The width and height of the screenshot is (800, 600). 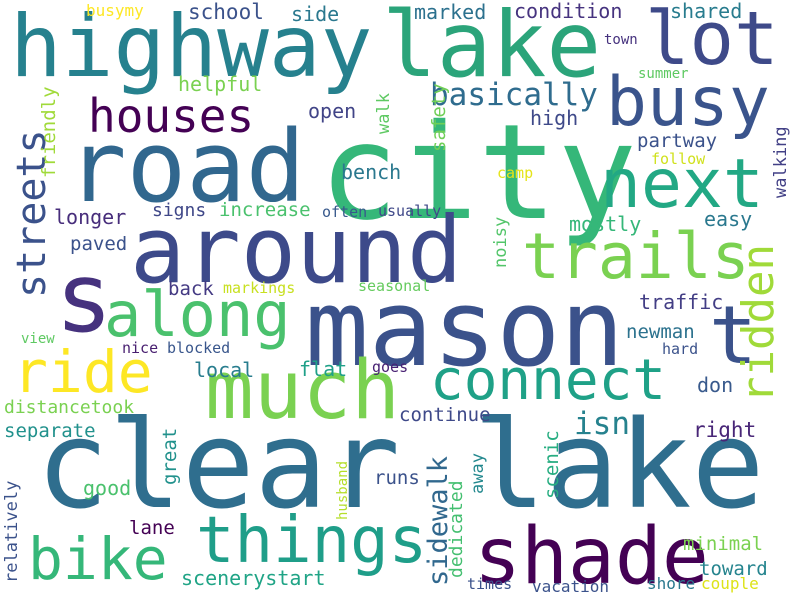 I want to click on word-back: back, so click(x=191, y=289).